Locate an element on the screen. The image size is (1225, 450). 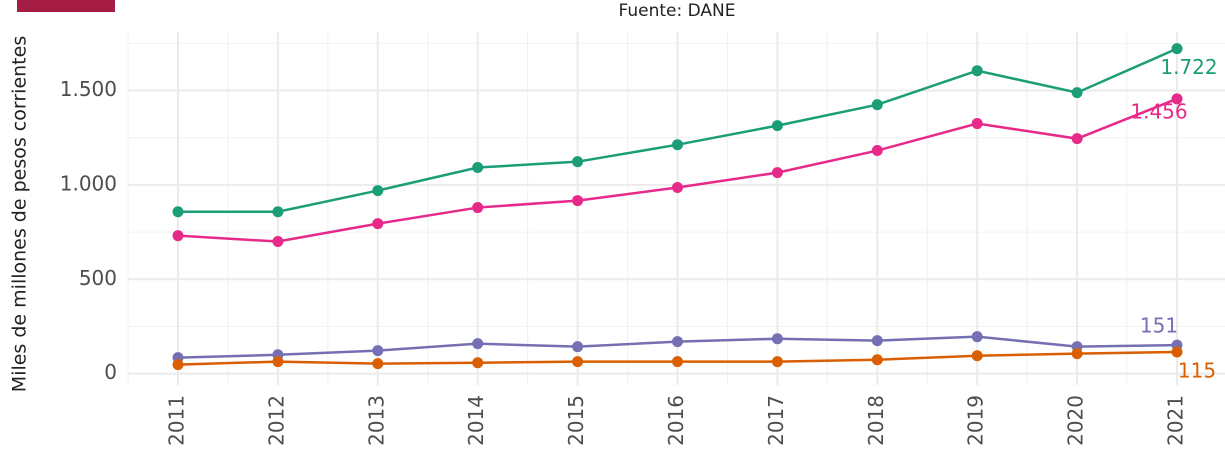
y-tick-label: 1.000 is located at coordinates (88, 183).